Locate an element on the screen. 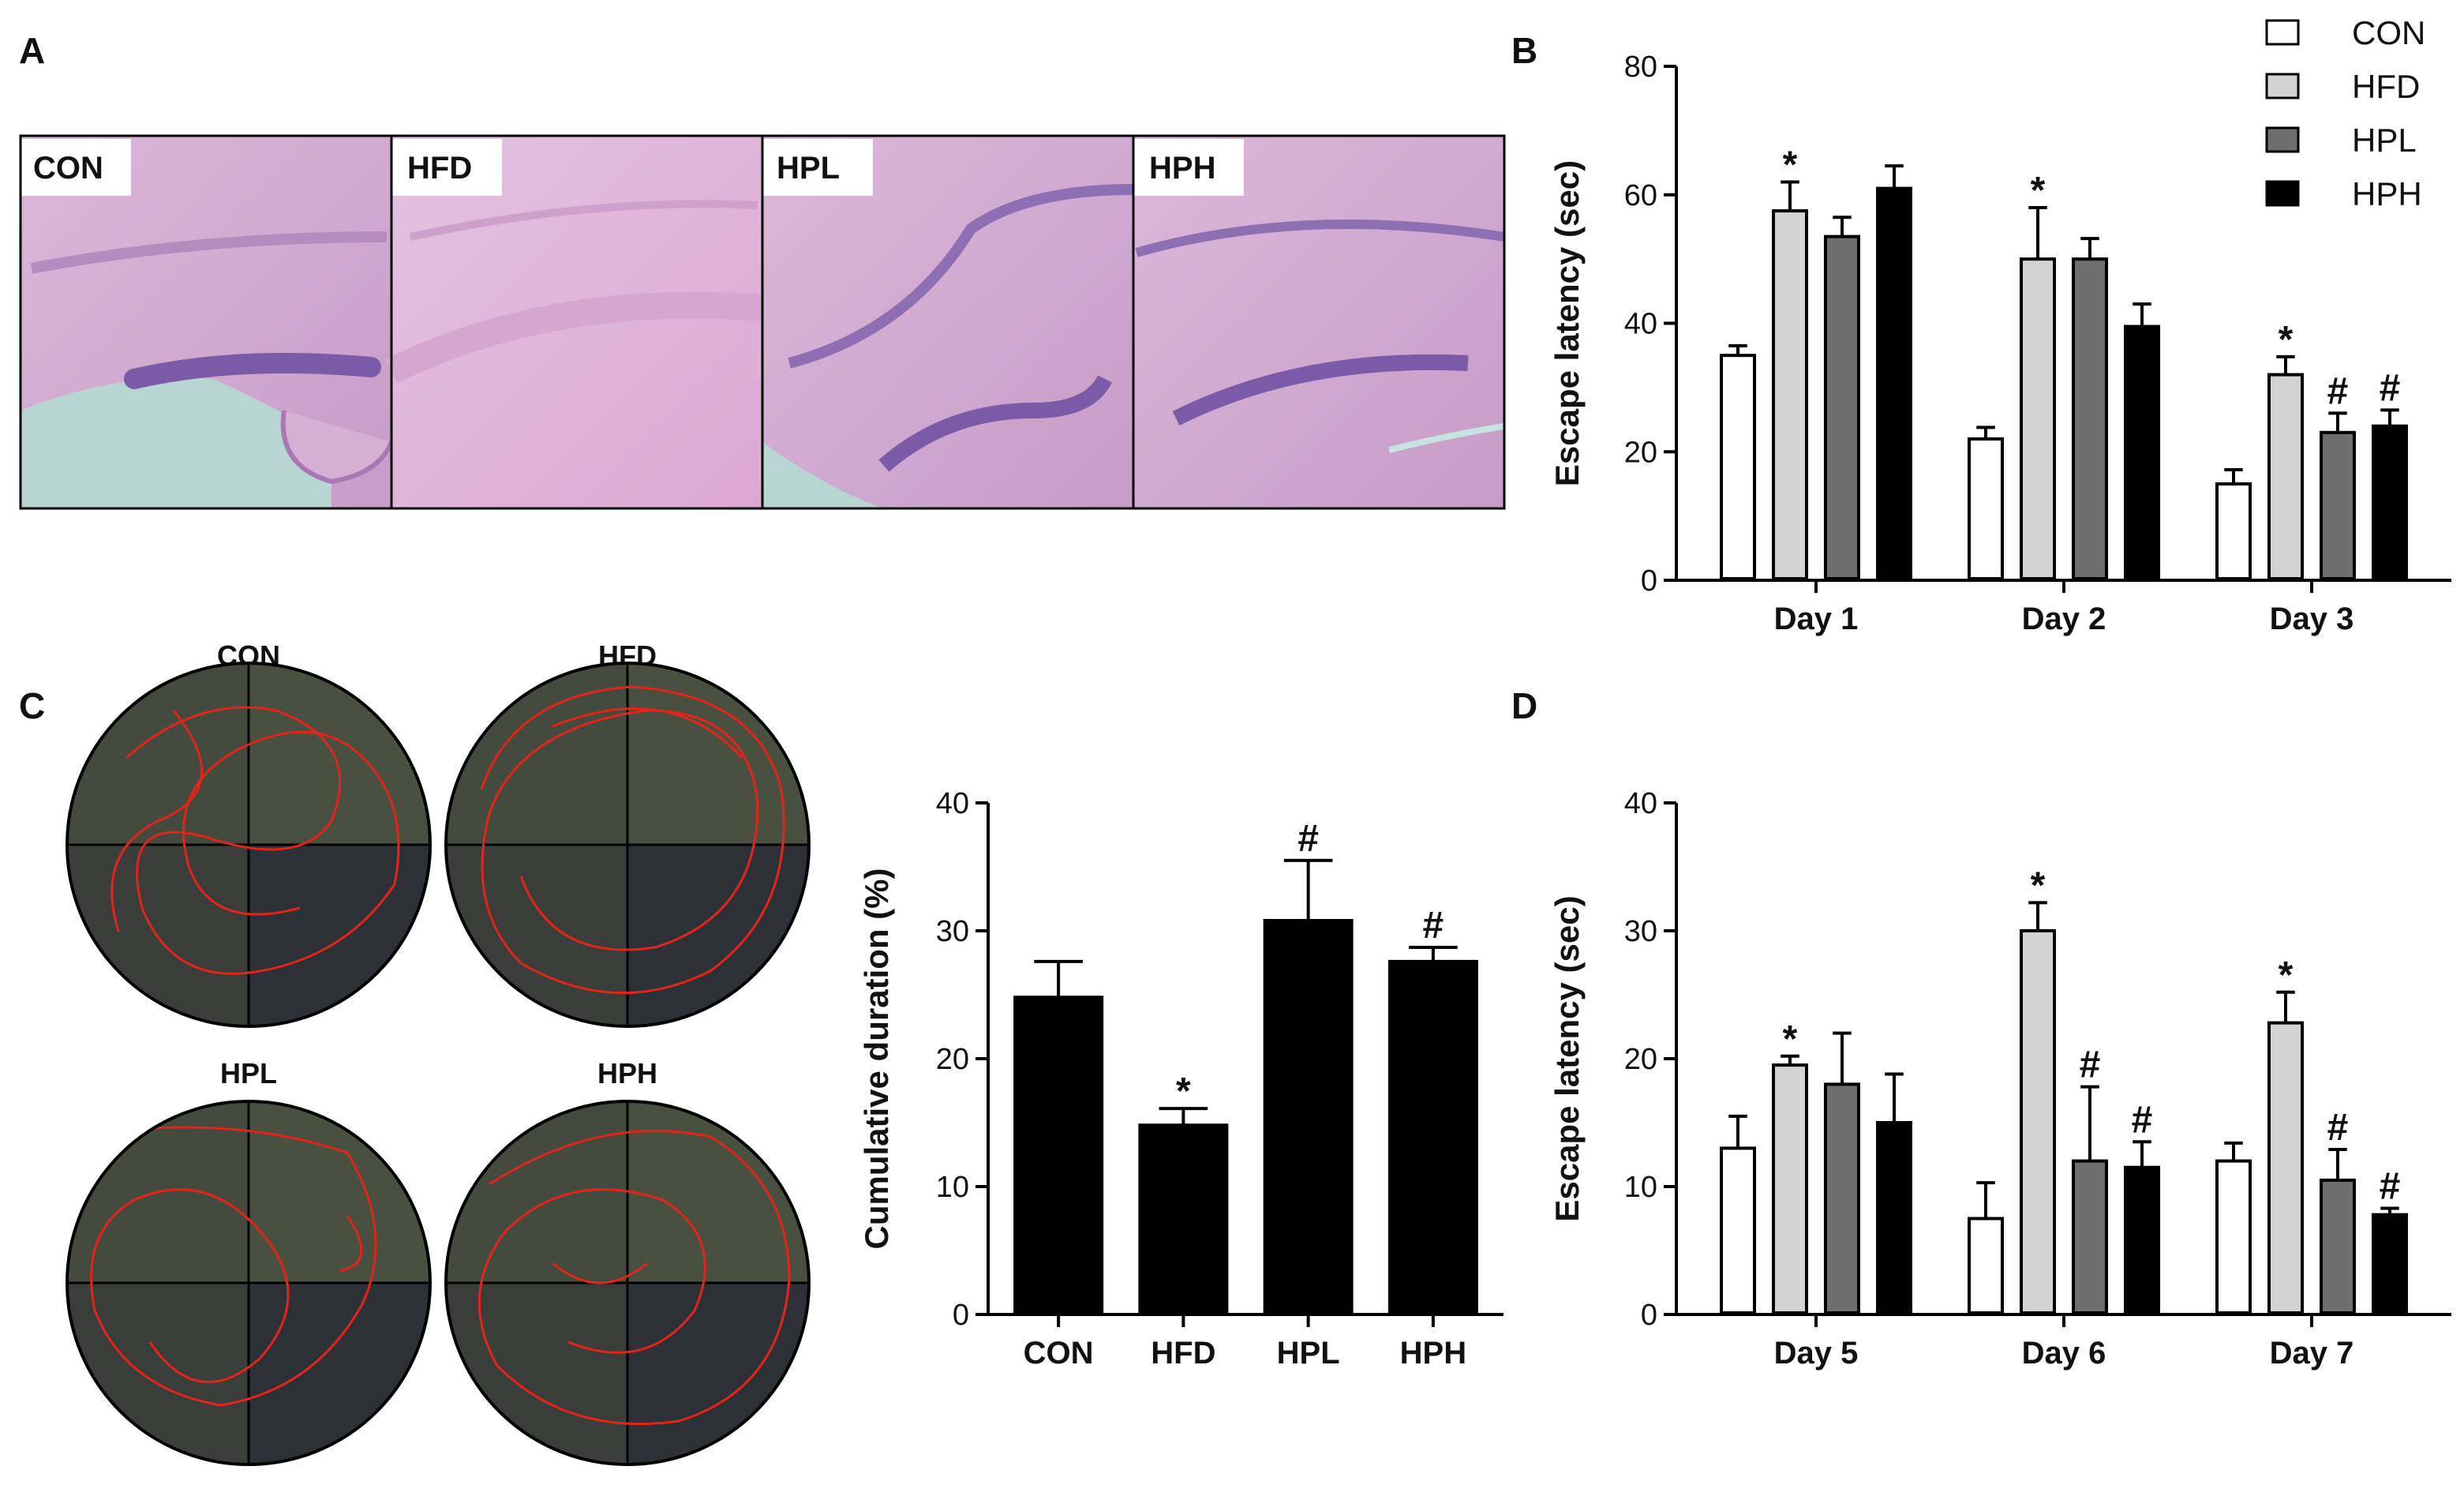  x-tick-label: CON is located at coordinates (1059, 1353).